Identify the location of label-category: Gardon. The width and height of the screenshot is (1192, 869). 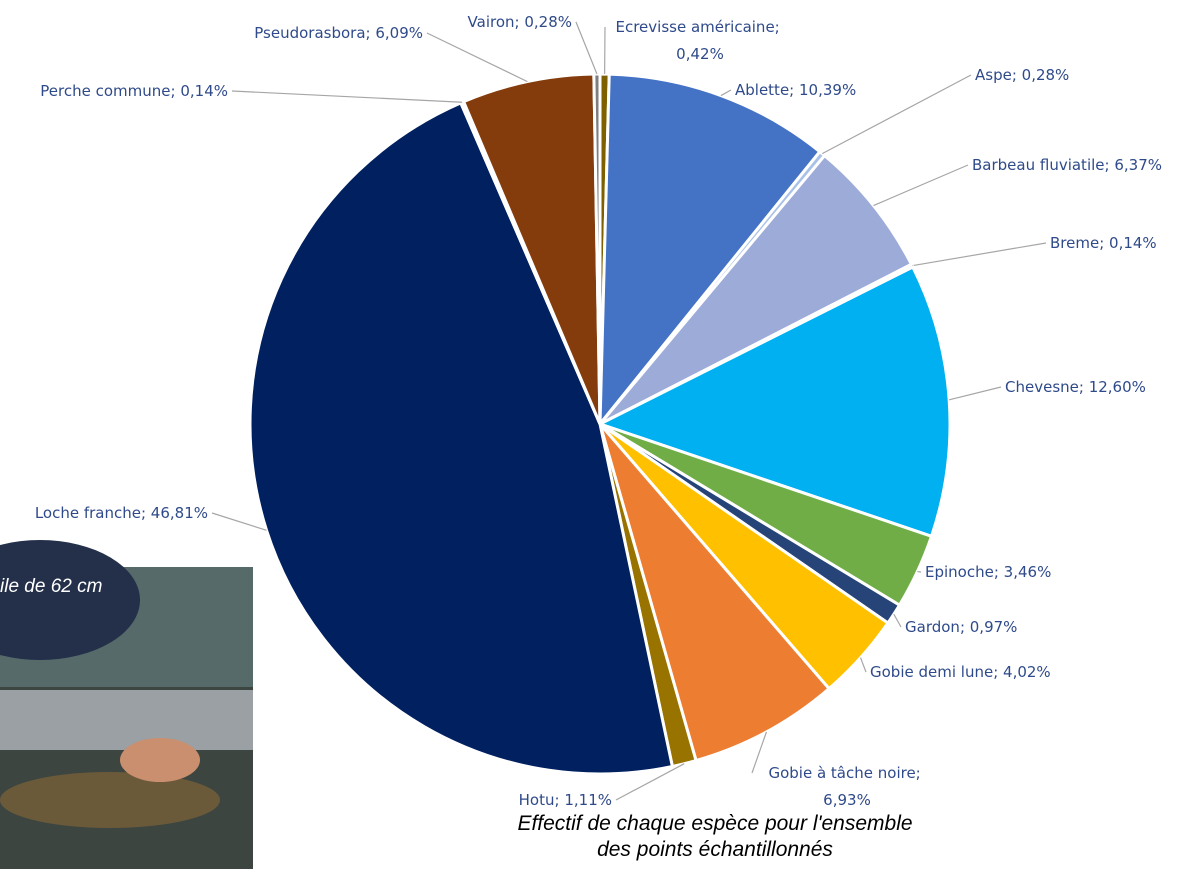
(932, 627).